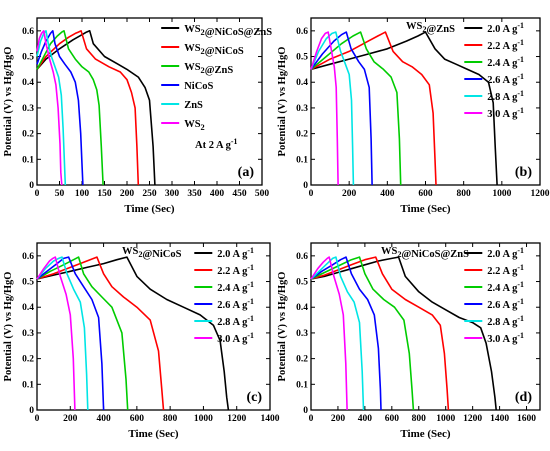 Image resolution: width=550 pixels, height=451 pixels. Describe the element at coordinates (526, 419) in the screenshot. I see `x-tick-label: 1600` at that location.